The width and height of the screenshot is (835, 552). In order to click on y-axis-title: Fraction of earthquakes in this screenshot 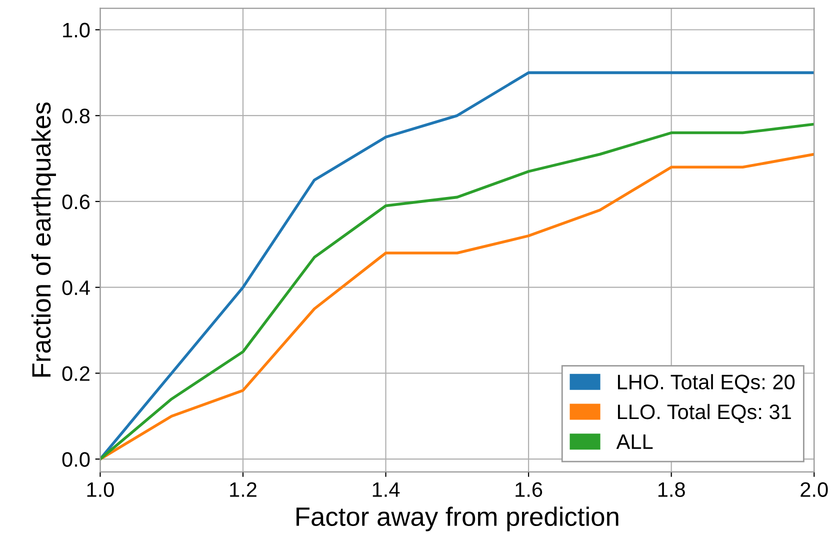, I will do `click(43, 239)`.